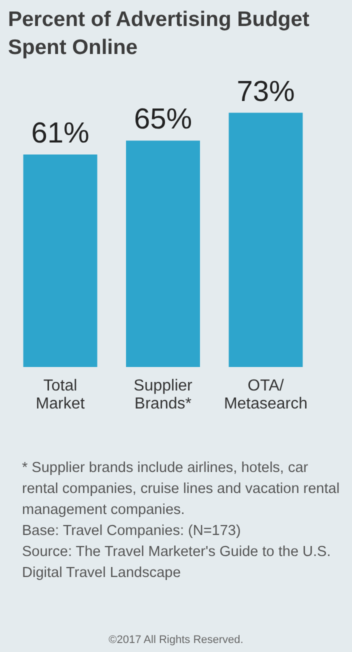 Image resolution: width=352 pixels, height=652 pixels. I want to click on x-tick-label: Total Market, so click(61, 395).